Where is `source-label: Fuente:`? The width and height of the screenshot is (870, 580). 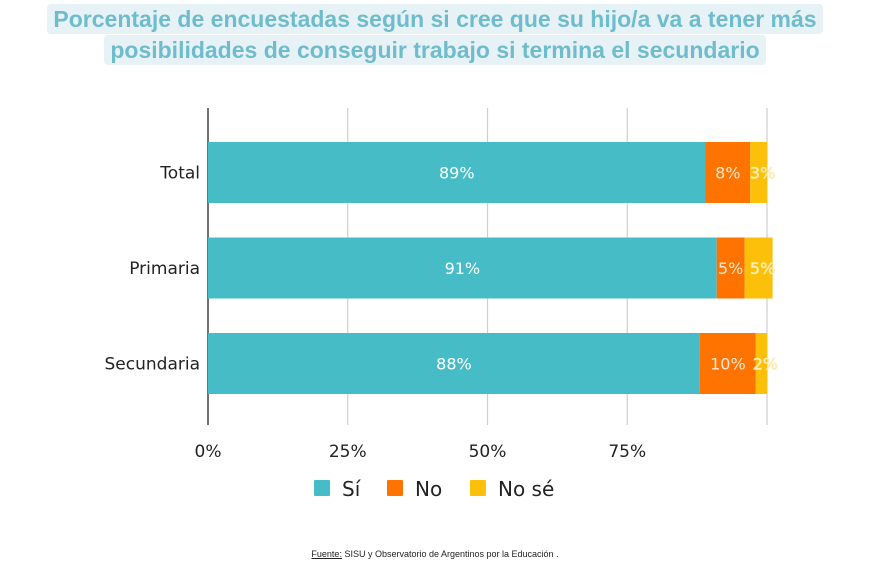
source-label: Fuente: is located at coordinates (326, 554).